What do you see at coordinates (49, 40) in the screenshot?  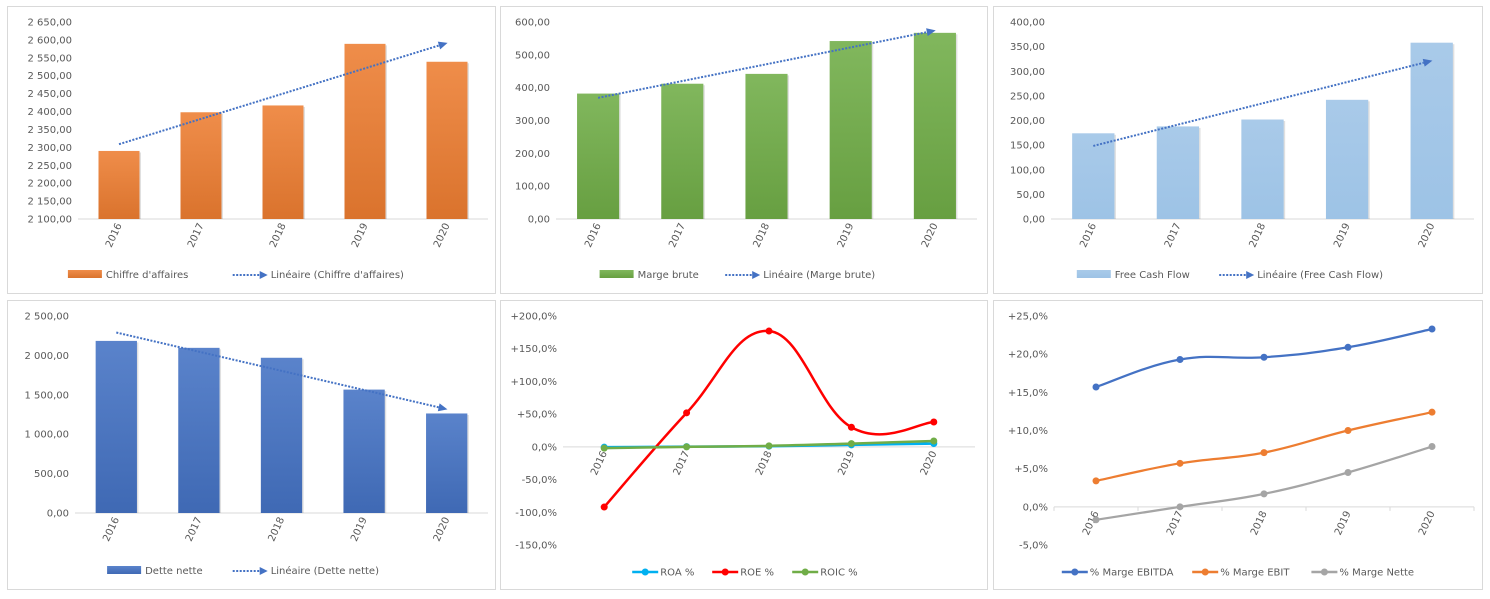 I see `y-tick-label: 2 600,00` at bounding box center [49, 40].